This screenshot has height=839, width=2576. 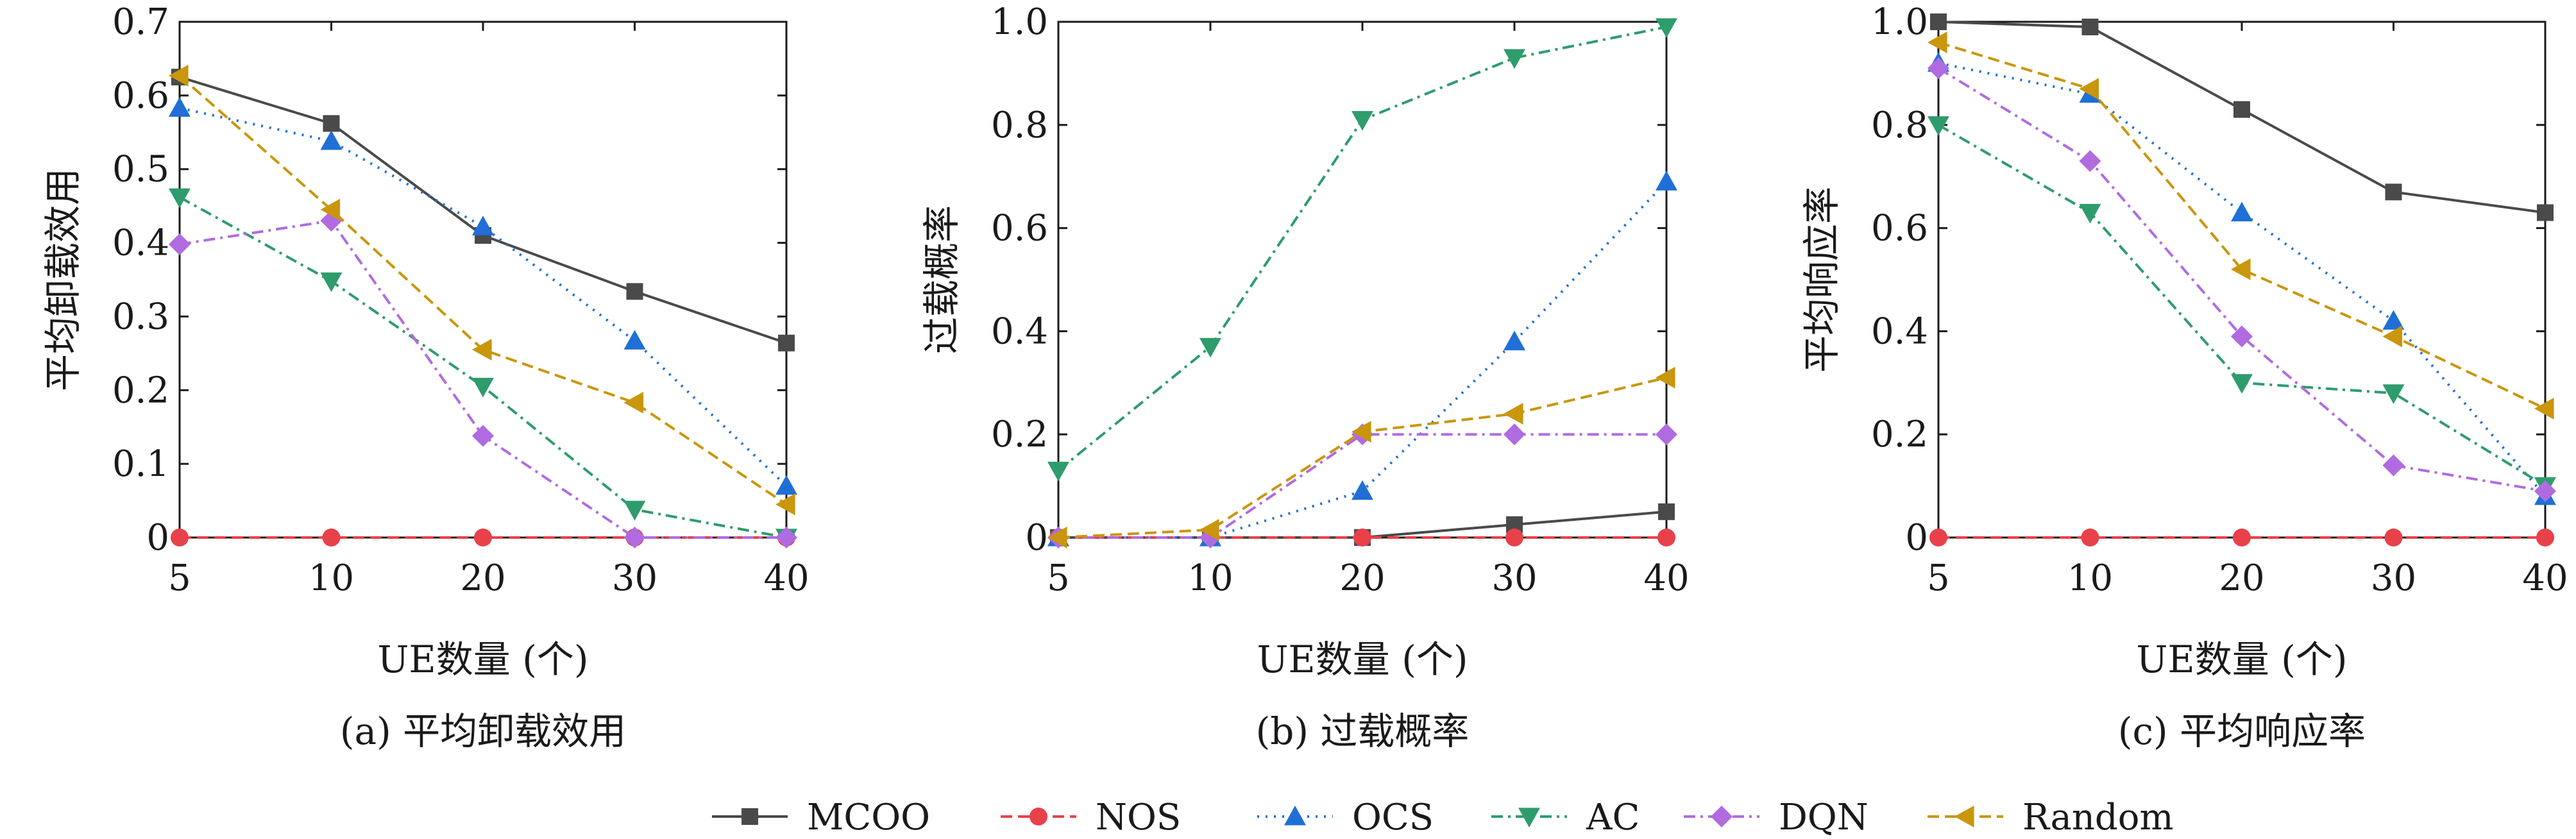 What do you see at coordinates (63, 279) in the screenshot?
I see `y-axis-label: 平均卸载效用` at bounding box center [63, 279].